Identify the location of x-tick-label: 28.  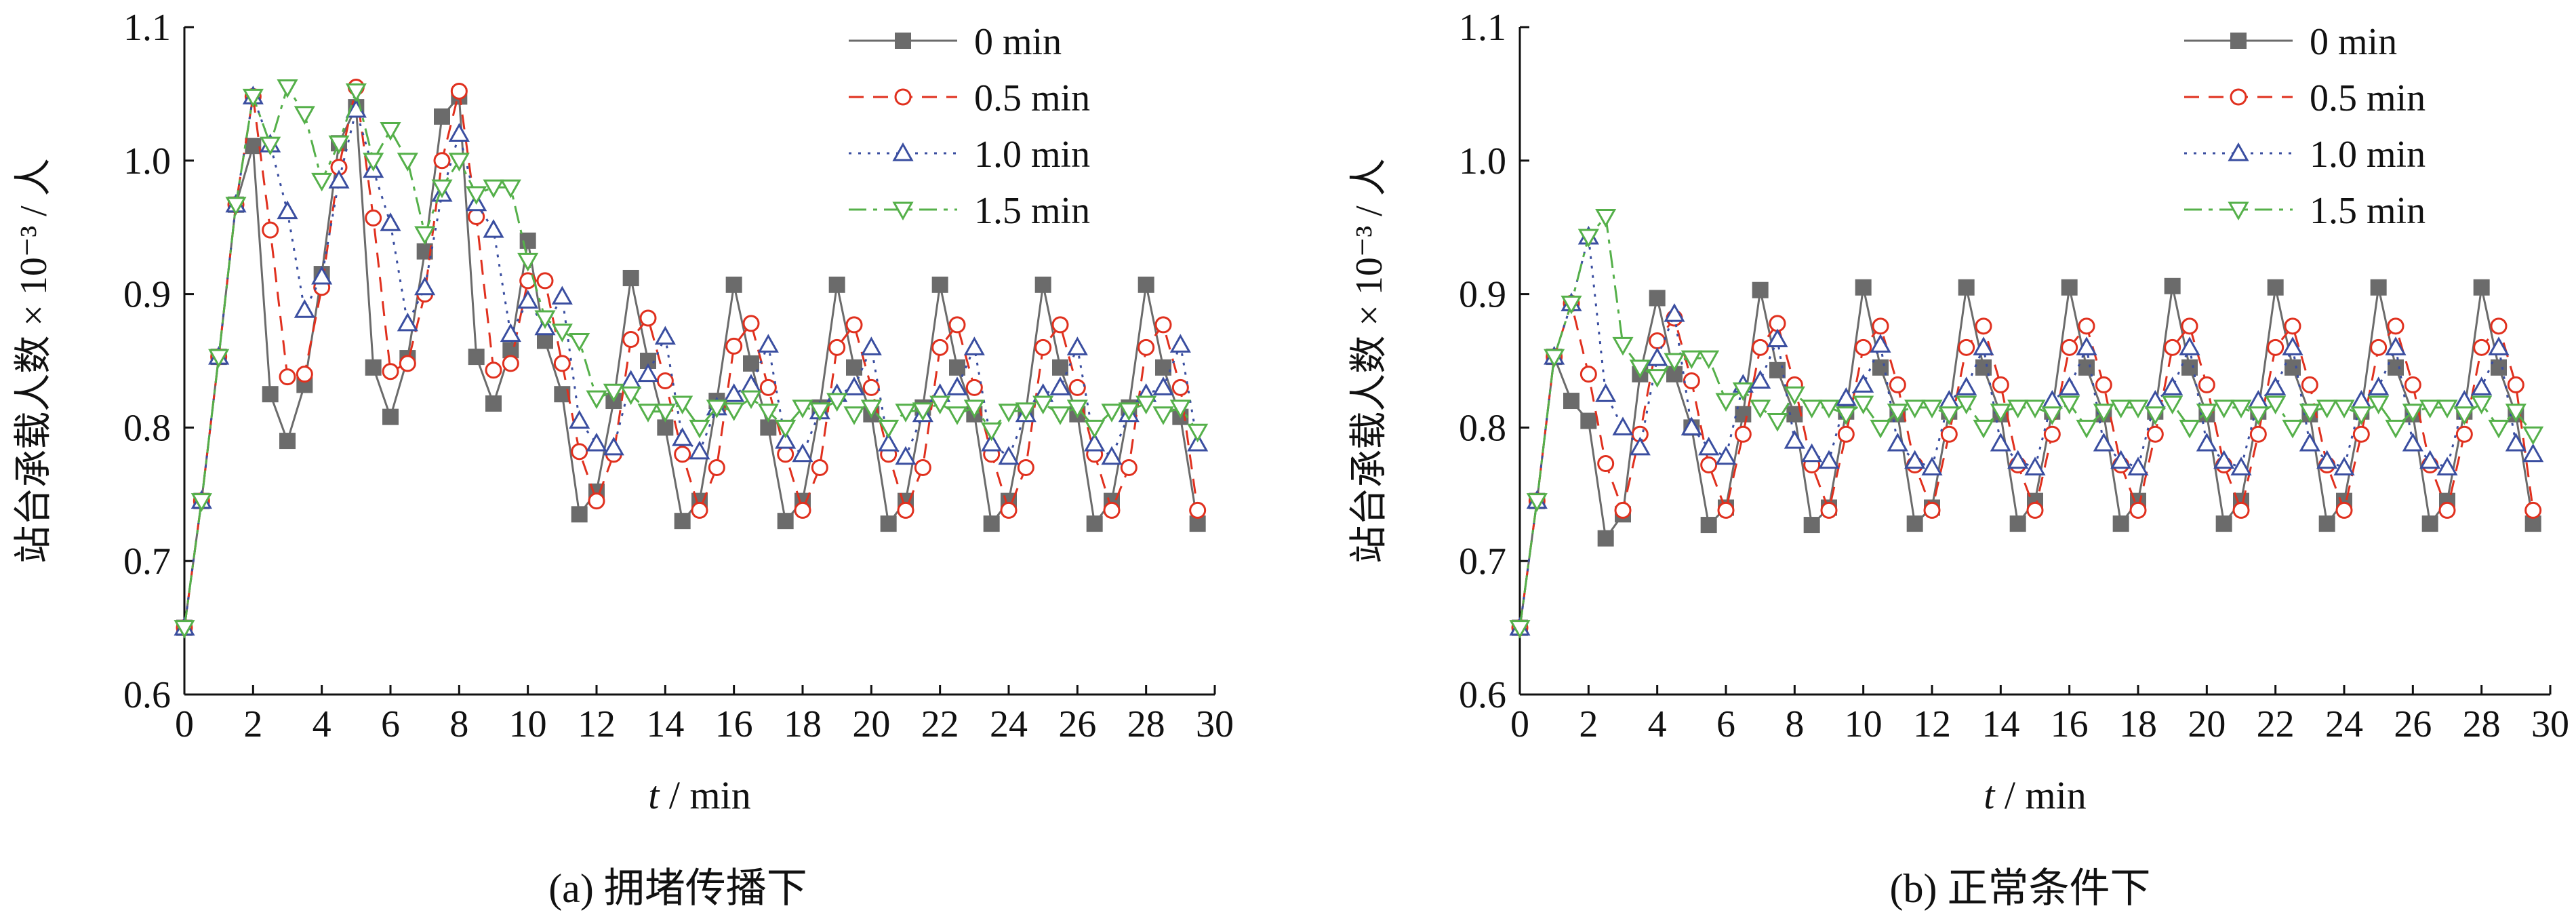
(2482, 724).